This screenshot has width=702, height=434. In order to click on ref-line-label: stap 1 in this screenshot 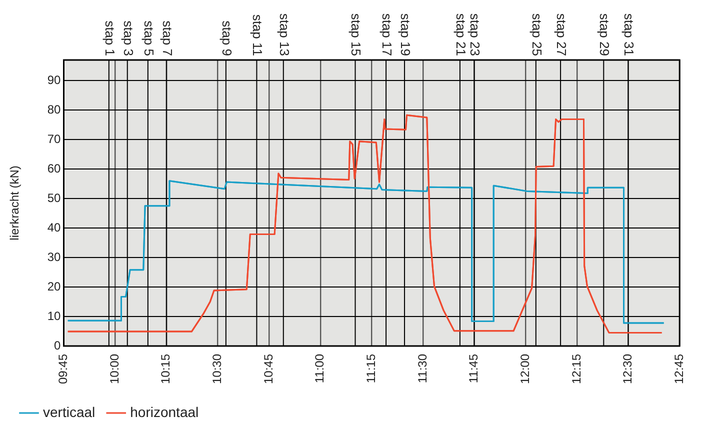, I will do `click(110, 38)`.